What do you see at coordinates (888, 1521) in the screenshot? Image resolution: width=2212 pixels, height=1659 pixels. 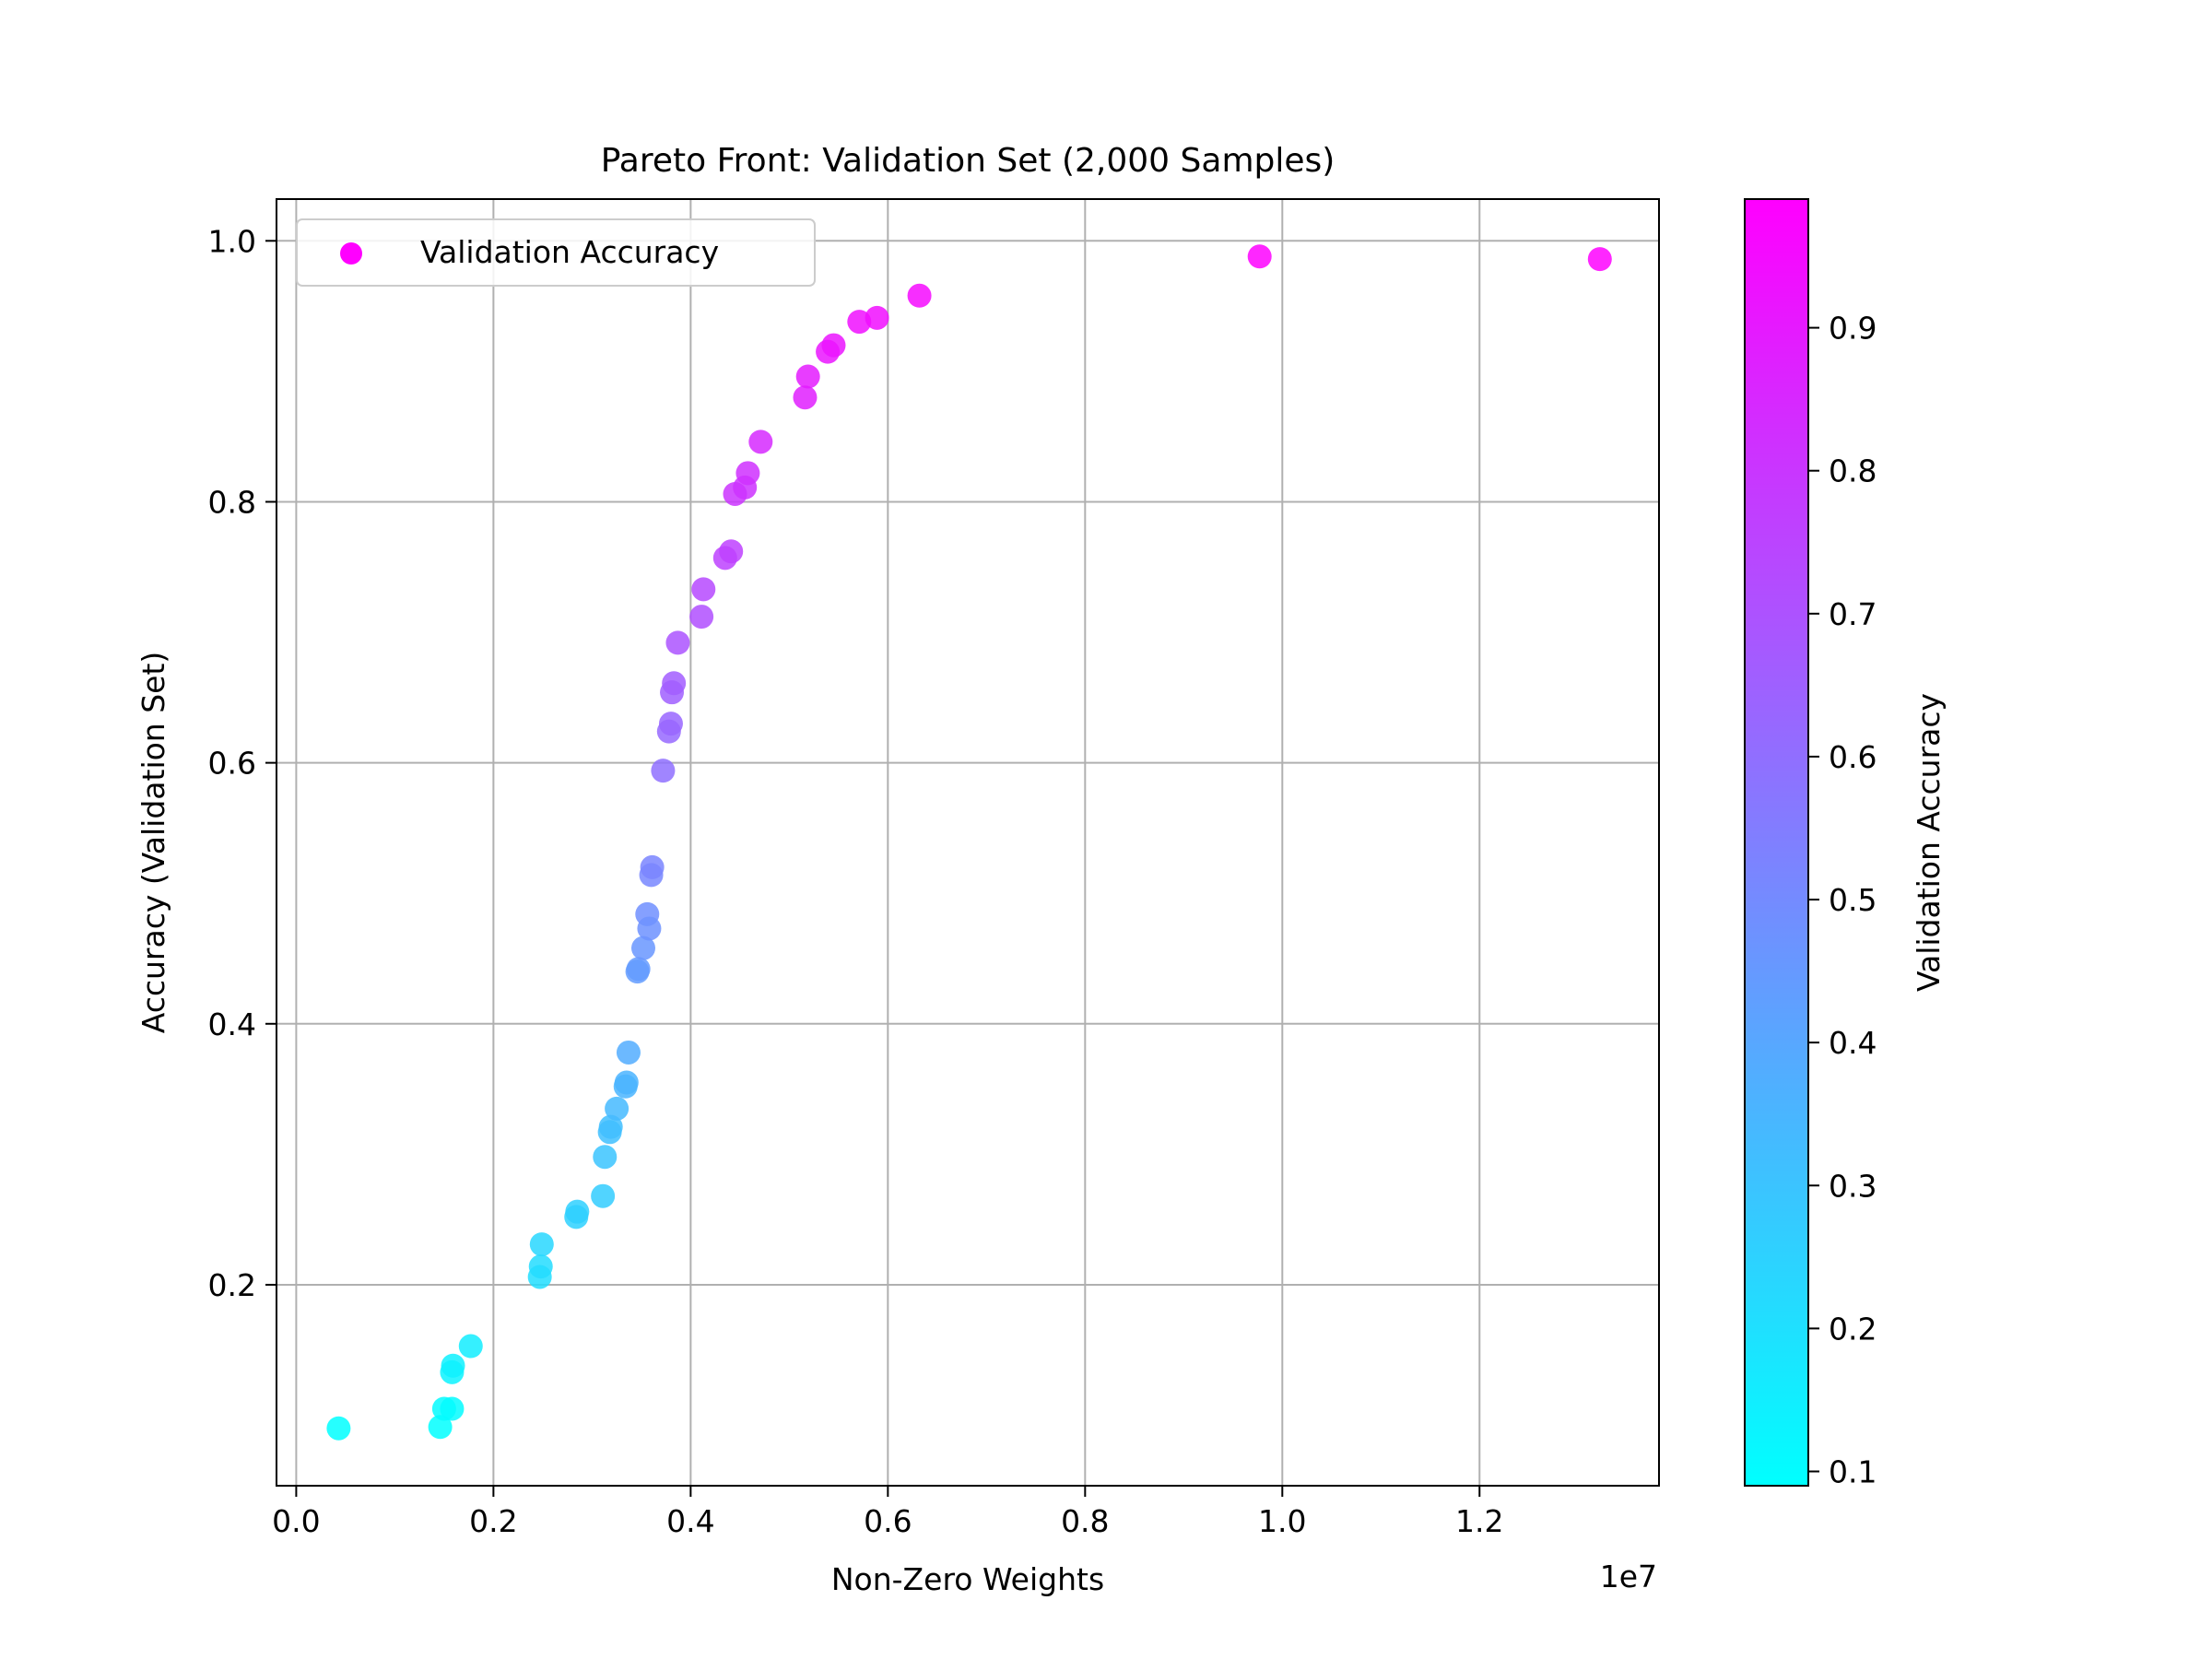 I see `x-tick-label: 0.6` at bounding box center [888, 1521].